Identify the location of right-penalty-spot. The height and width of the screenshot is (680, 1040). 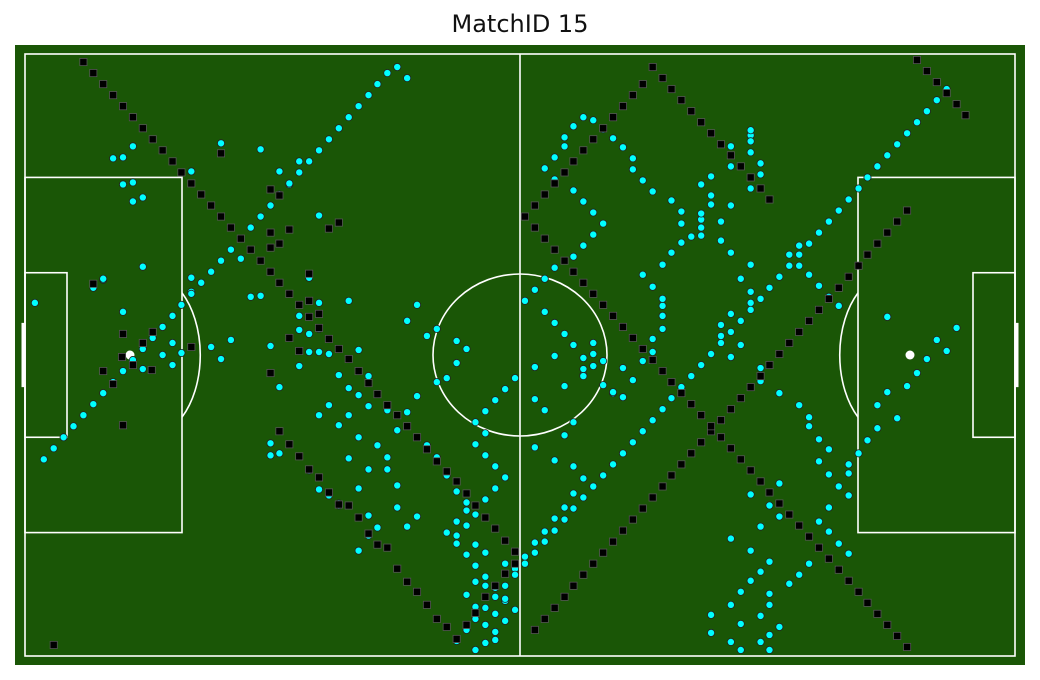
(910, 355).